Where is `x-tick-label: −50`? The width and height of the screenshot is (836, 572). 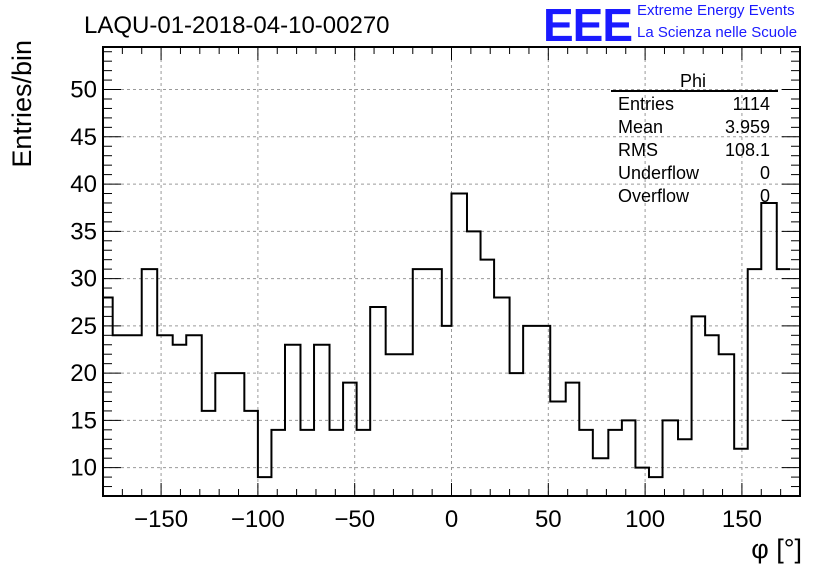 x-tick-label: −50 is located at coordinates (354, 519).